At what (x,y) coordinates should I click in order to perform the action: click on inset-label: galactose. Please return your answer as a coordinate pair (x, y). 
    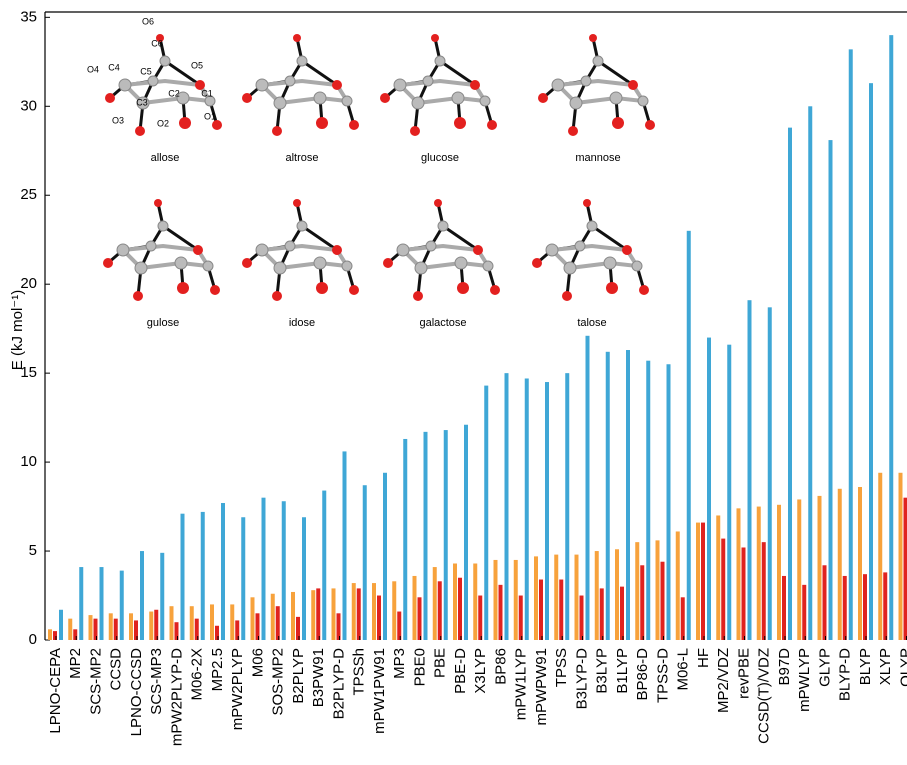
    Looking at the image, I should click on (442, 323).